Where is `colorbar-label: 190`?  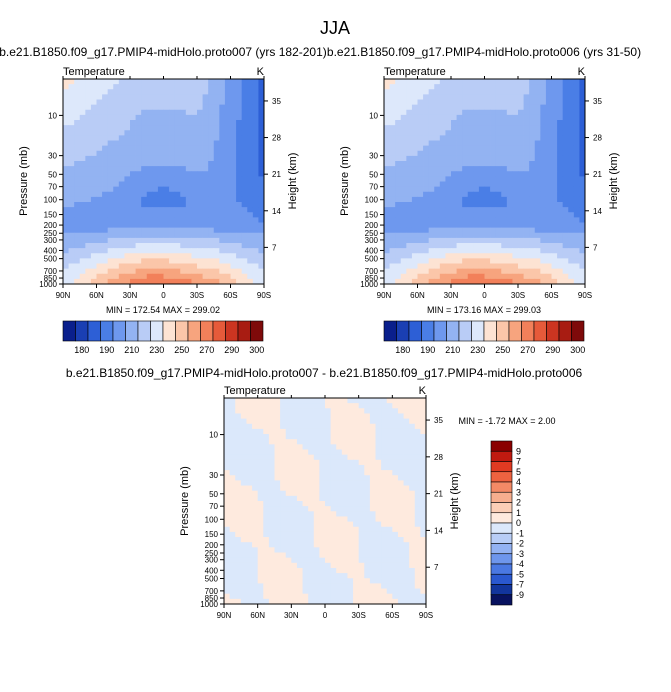
colorbar-label: 190 is located at coordinates (106, 350).